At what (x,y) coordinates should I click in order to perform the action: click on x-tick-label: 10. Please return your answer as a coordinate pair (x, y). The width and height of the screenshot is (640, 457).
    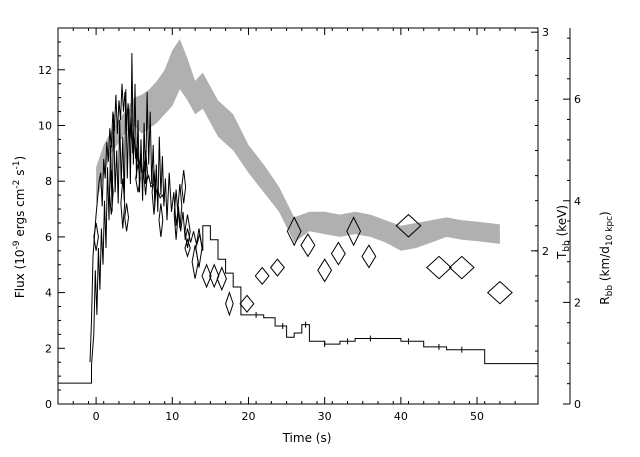
    Looking at the image, I should click on (172, 416).